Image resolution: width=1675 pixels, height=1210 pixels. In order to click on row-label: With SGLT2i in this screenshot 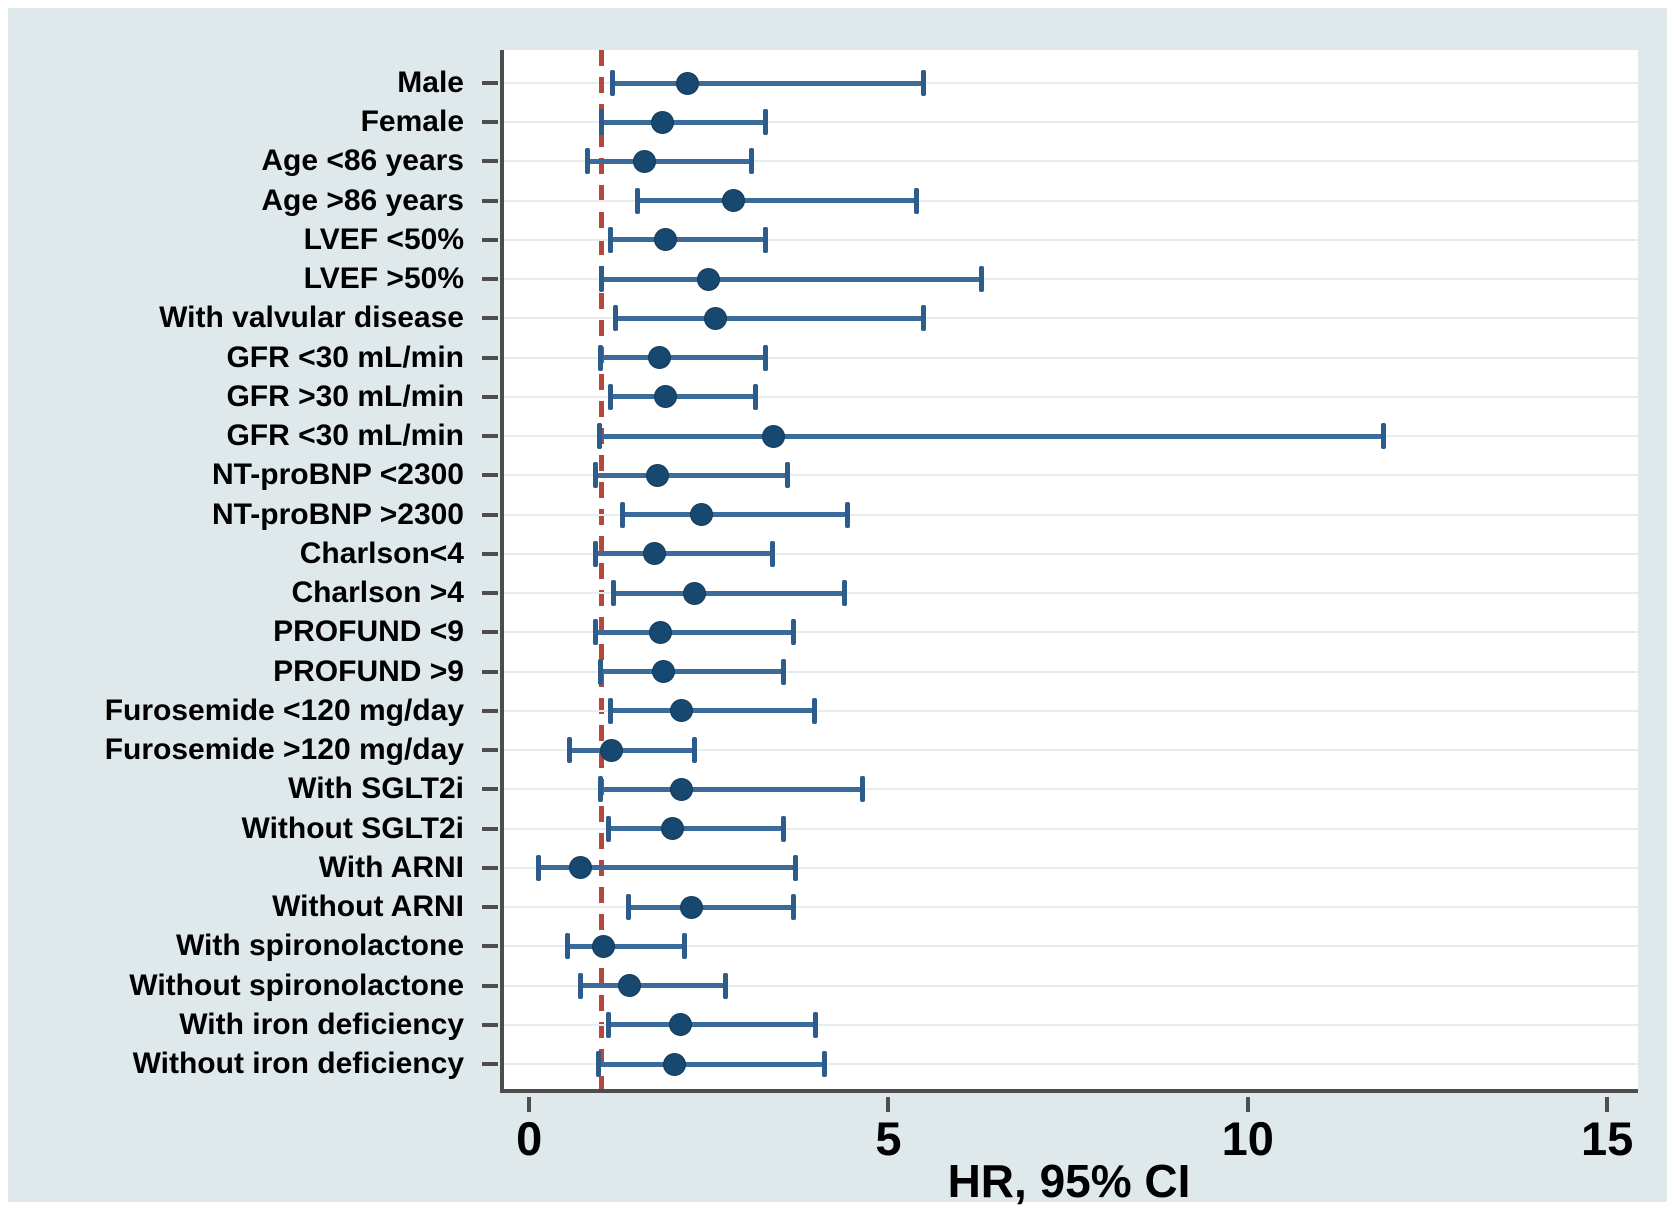, I will do `click(376, 789)`.